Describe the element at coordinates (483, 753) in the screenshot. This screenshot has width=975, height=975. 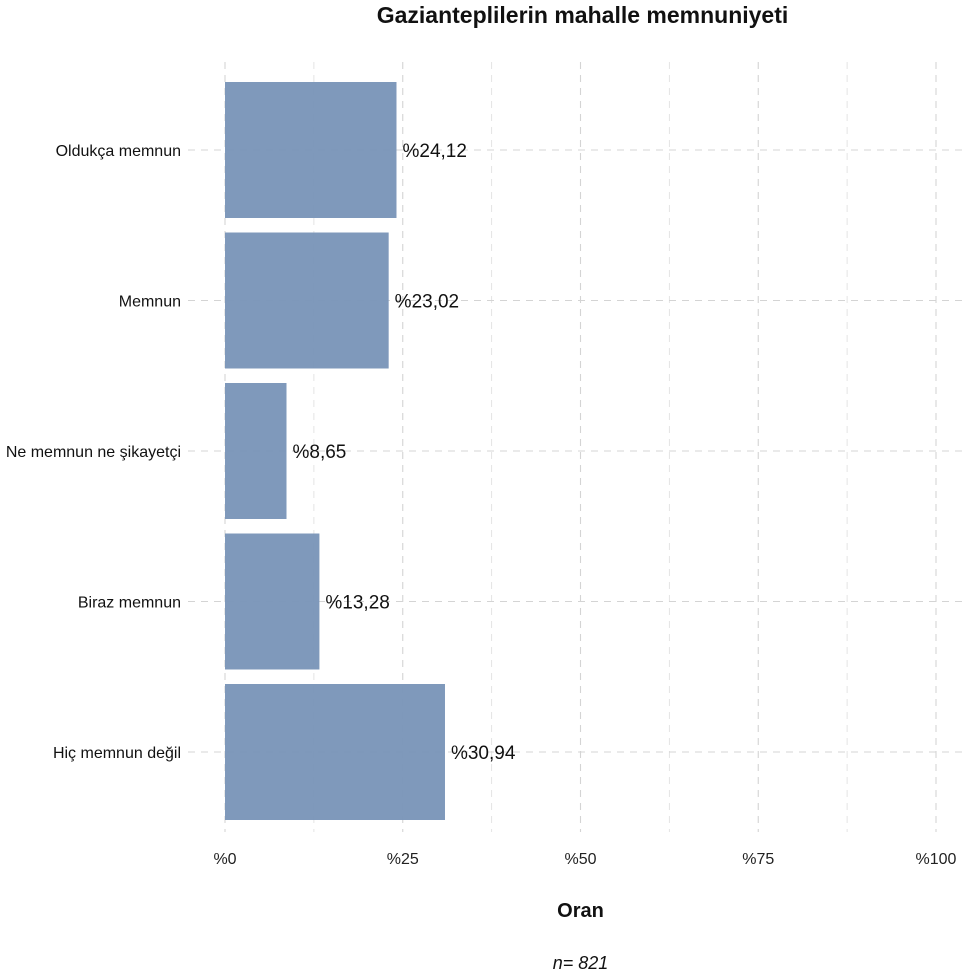
I see `data-label: %30,94` at that location.